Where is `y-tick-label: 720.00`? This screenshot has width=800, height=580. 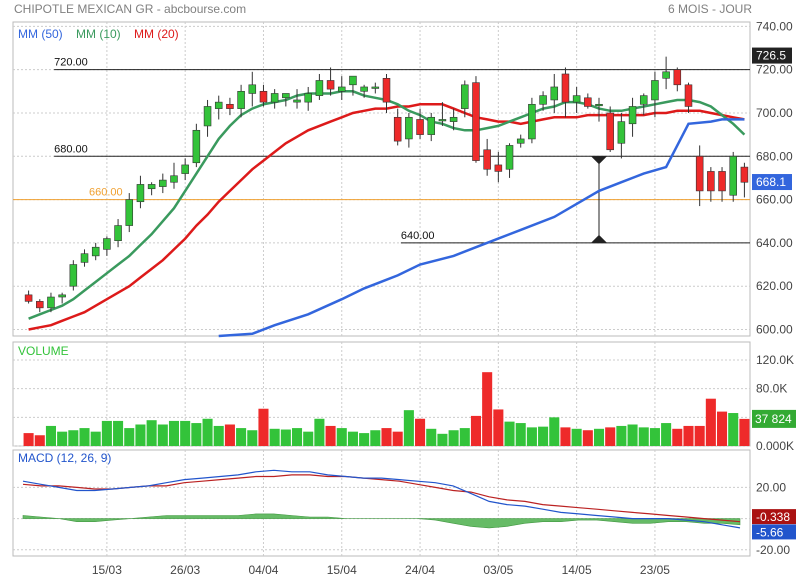 y-tick-label: 720.00 is located at coordinates (774, 70).